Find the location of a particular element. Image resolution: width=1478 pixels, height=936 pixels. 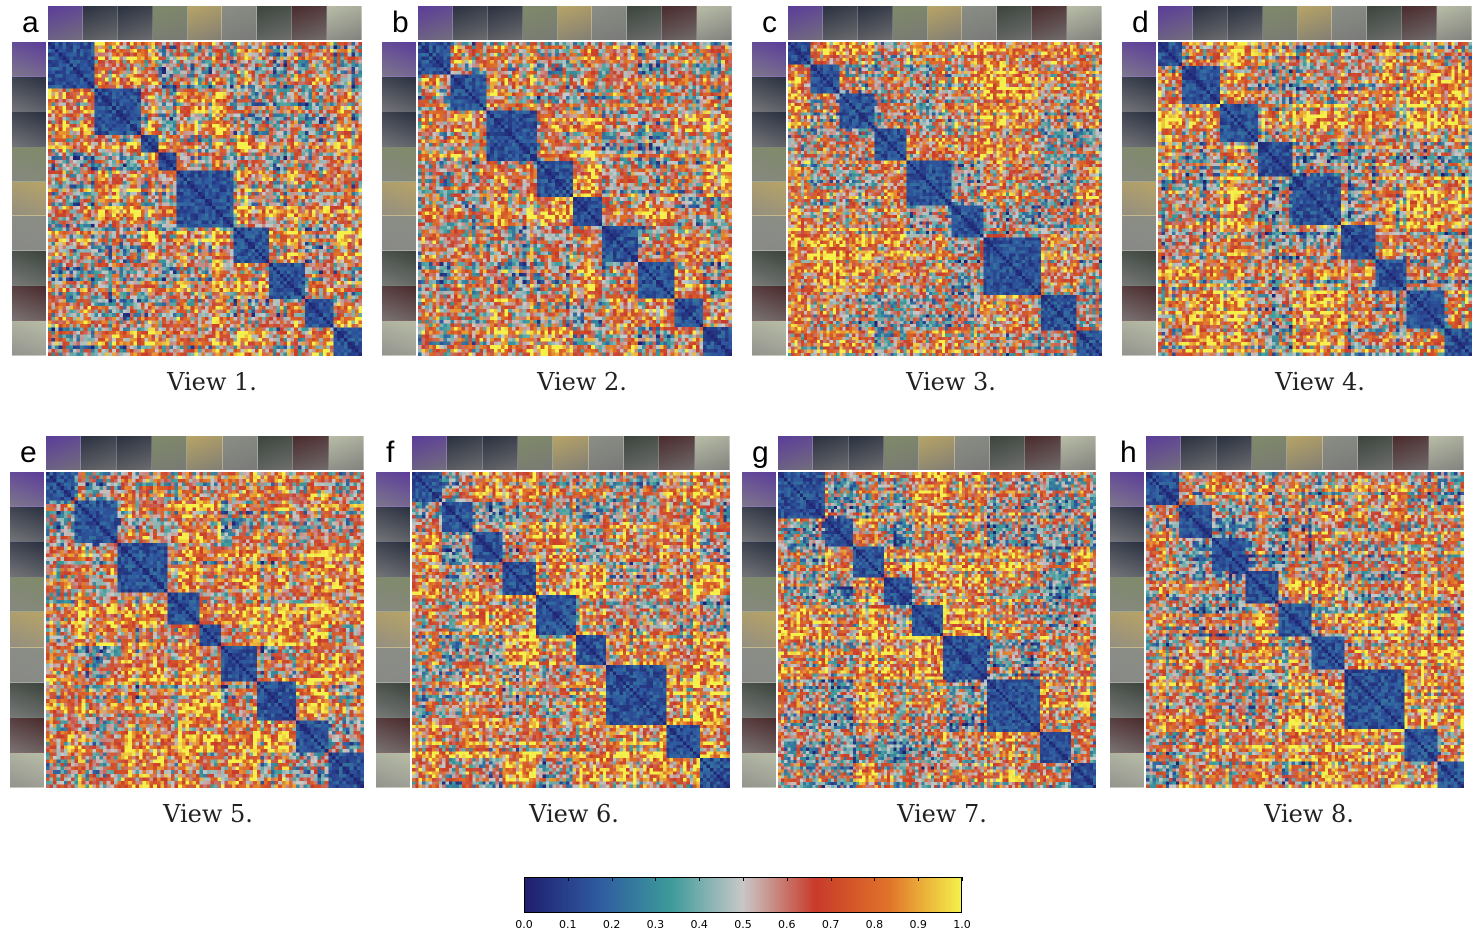

colorbar-tick-label: 0.7 is located at coordinates (830, 924).